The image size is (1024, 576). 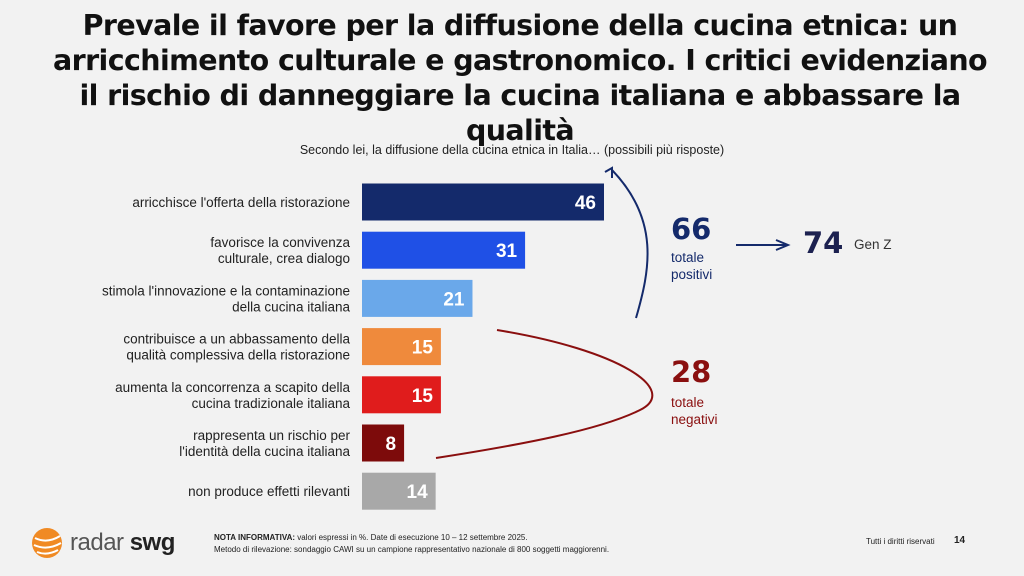 What do you see at coordinates (608, 172) in the screenshot?
I see `positive-bracket-arrowhead` at bounding box center [608, 172].